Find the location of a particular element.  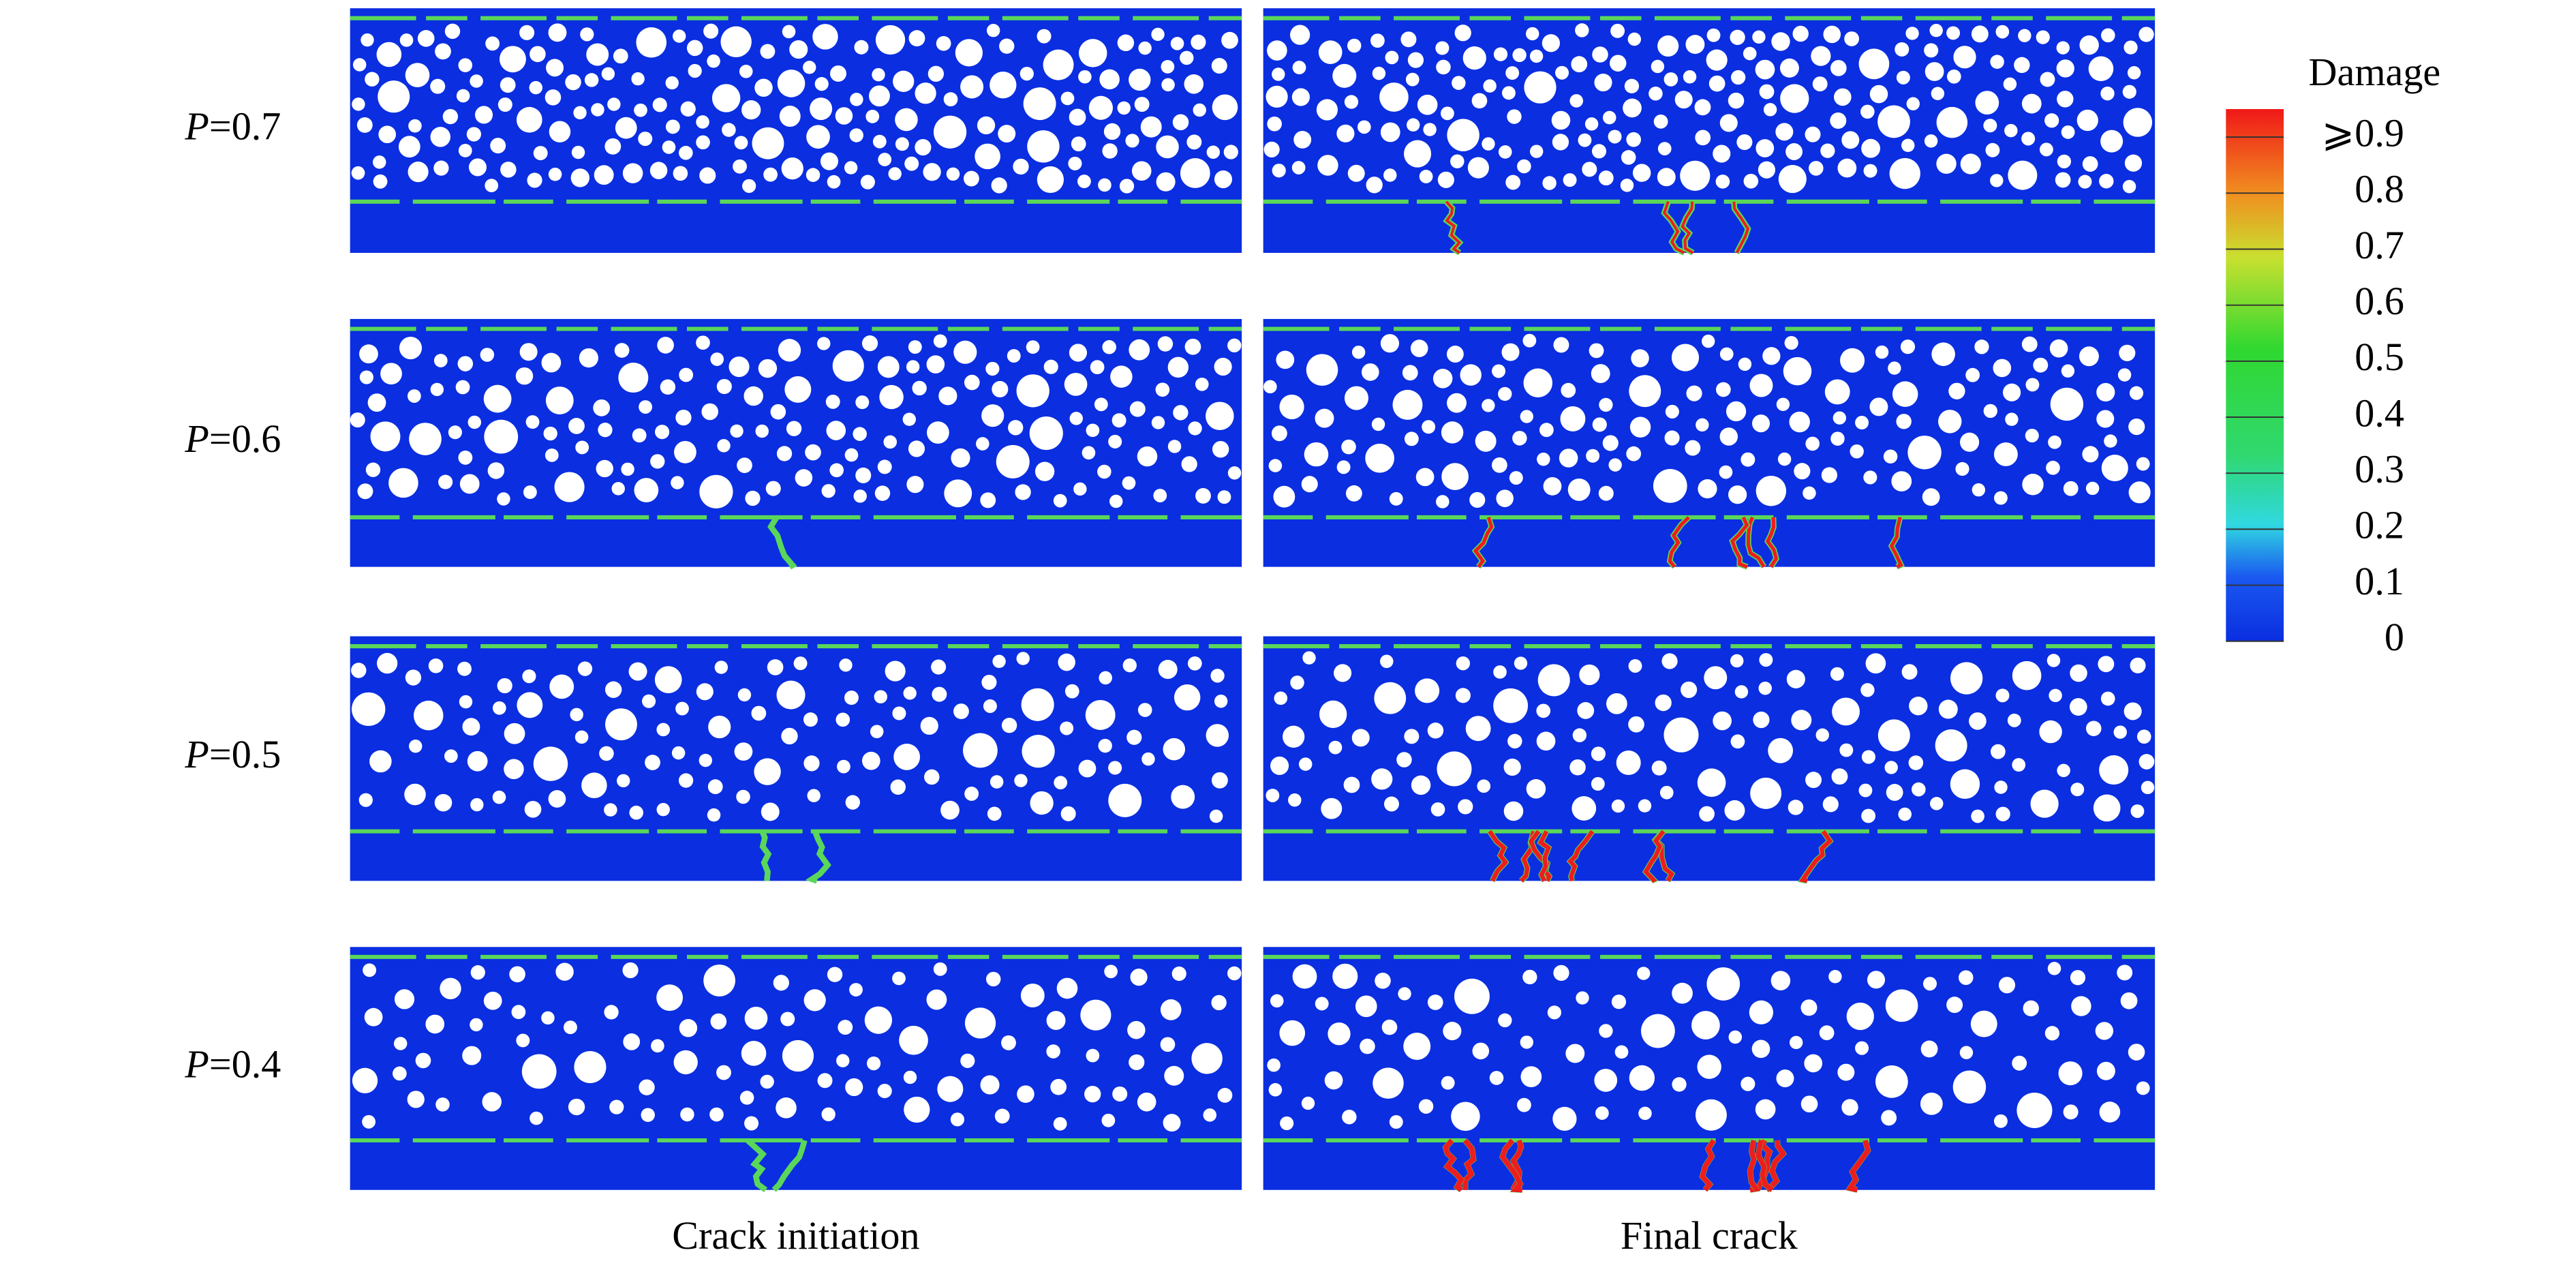

crack is located at coordinates (1741, 227).